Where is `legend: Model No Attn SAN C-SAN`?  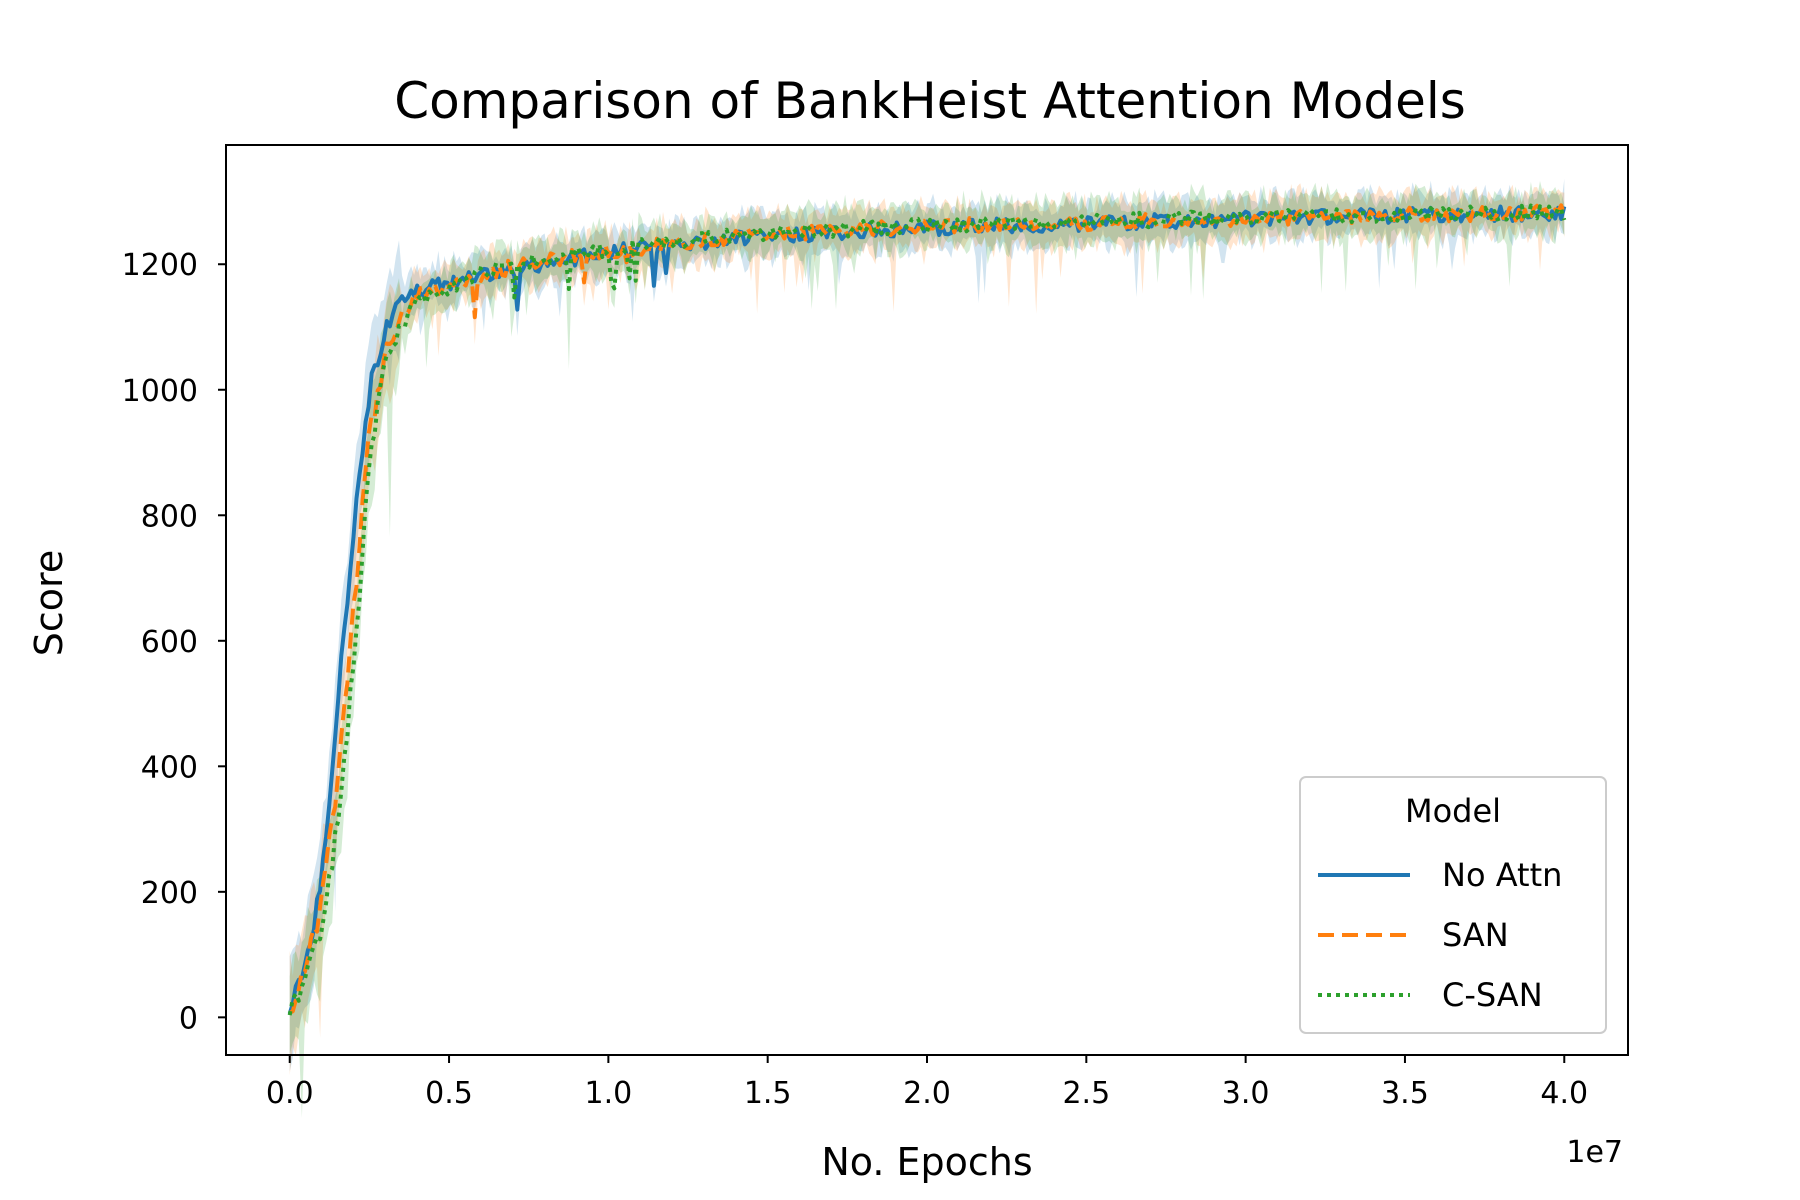 legend: Model No Attn SAN C-SAN is located at coordinates (1453, 905).